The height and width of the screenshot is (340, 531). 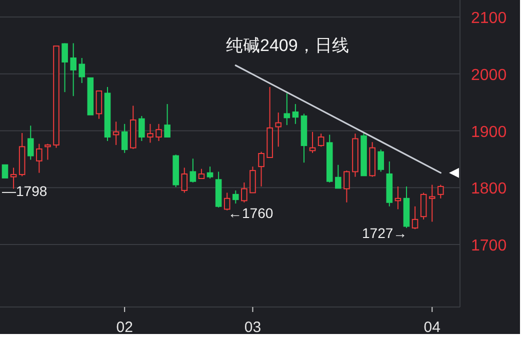 What do you see at coordinates (251, 213) in the screenshot?
I see `annotation: ←1760` at bounding box center [251, 213].